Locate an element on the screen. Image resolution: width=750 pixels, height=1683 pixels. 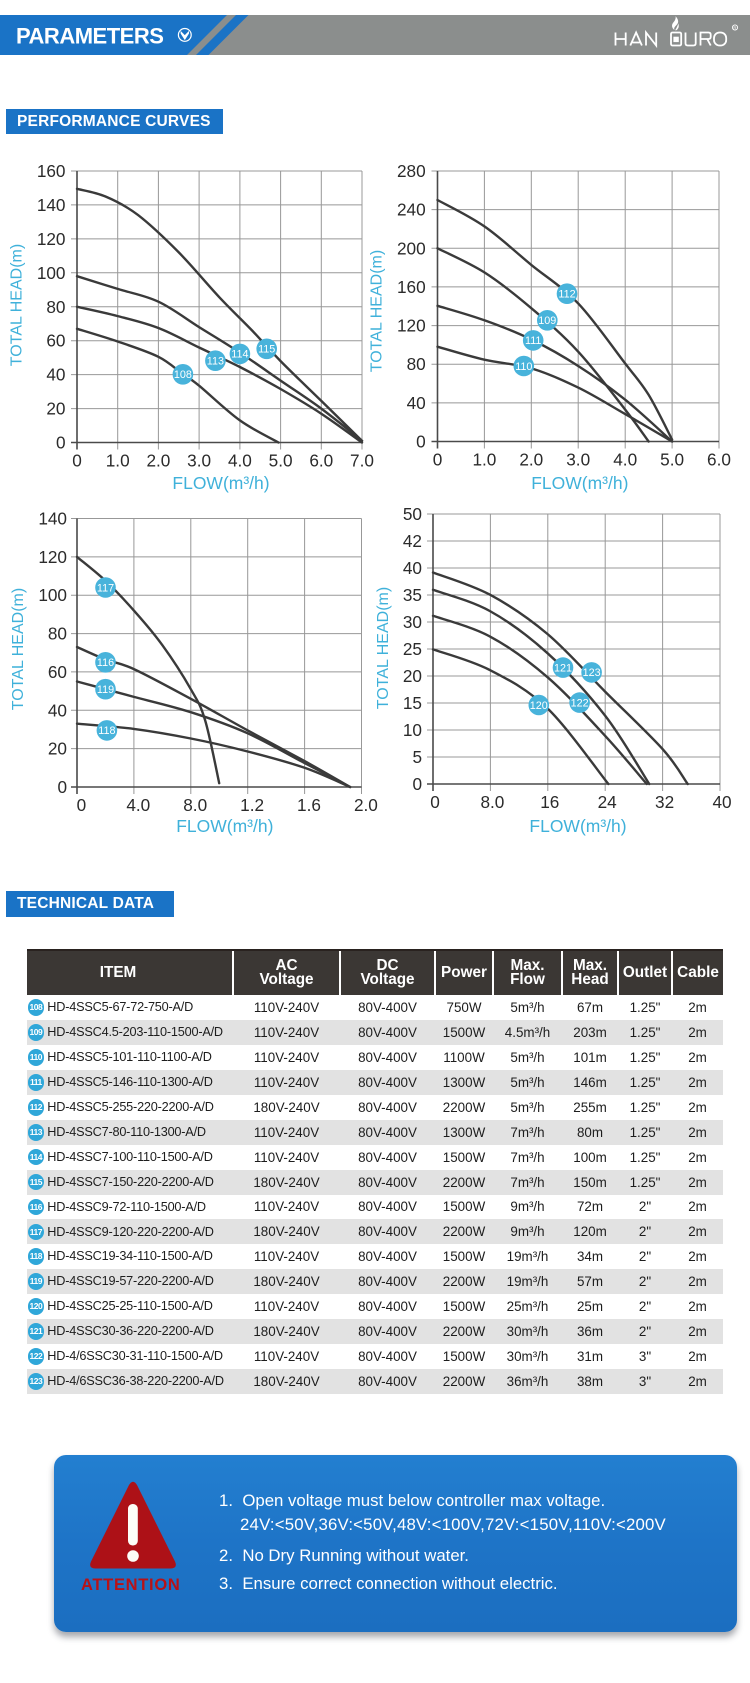
svg-text: 113 is located at coordinates (215, 362).